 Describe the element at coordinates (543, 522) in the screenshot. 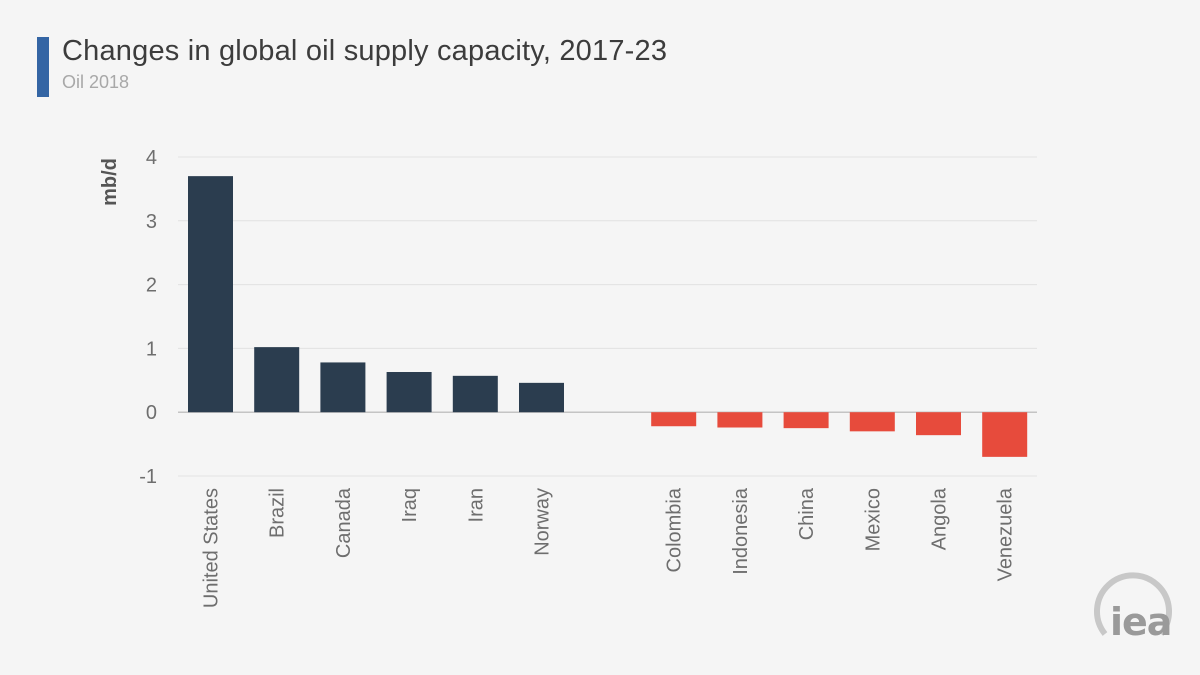

I see `category-label: Norway` at that location.